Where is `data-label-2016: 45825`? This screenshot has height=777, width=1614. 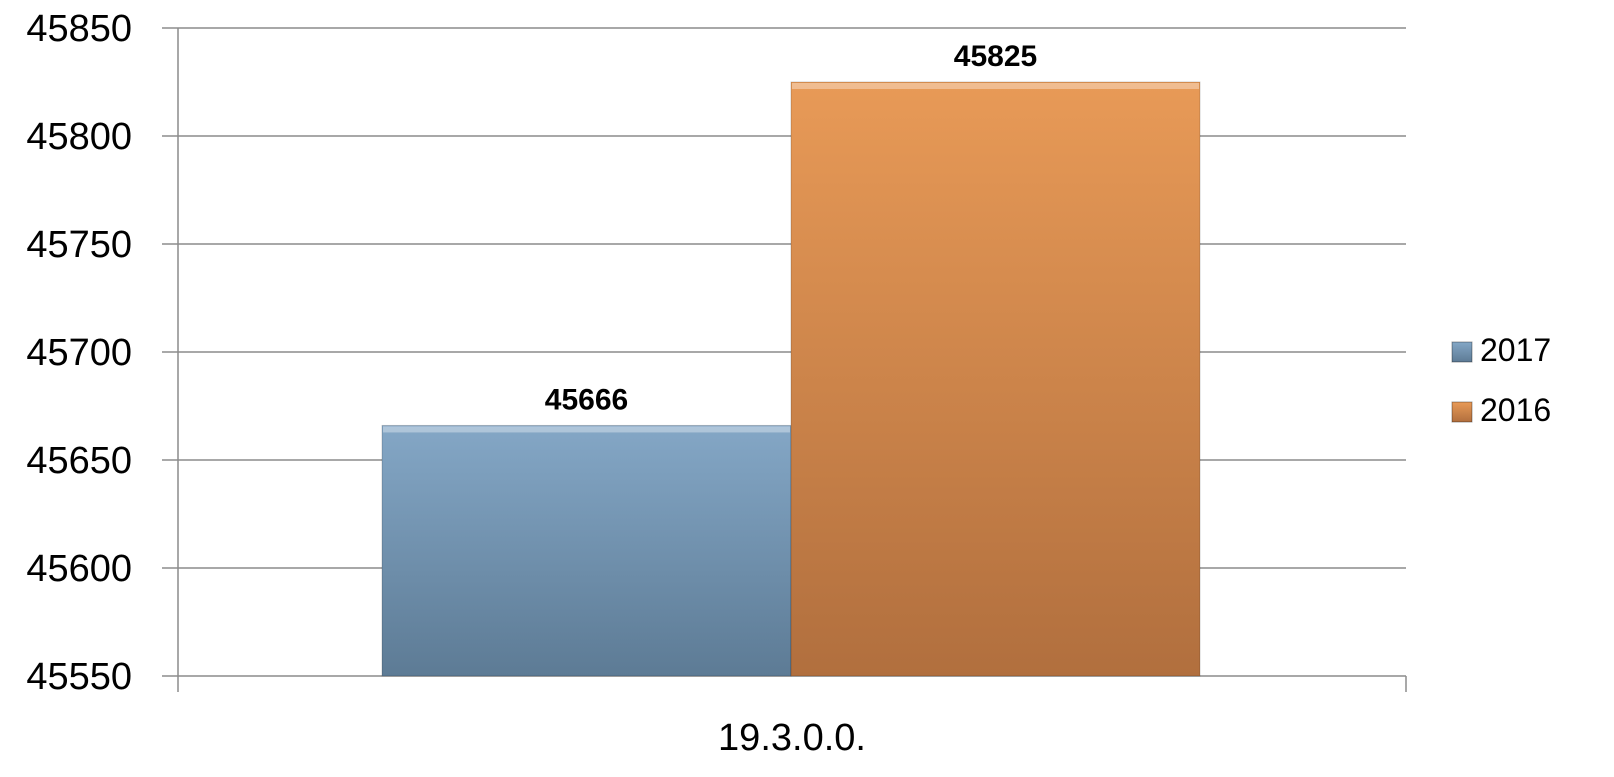
data-label-2016: 45825 is located at coordinates (995, 56).